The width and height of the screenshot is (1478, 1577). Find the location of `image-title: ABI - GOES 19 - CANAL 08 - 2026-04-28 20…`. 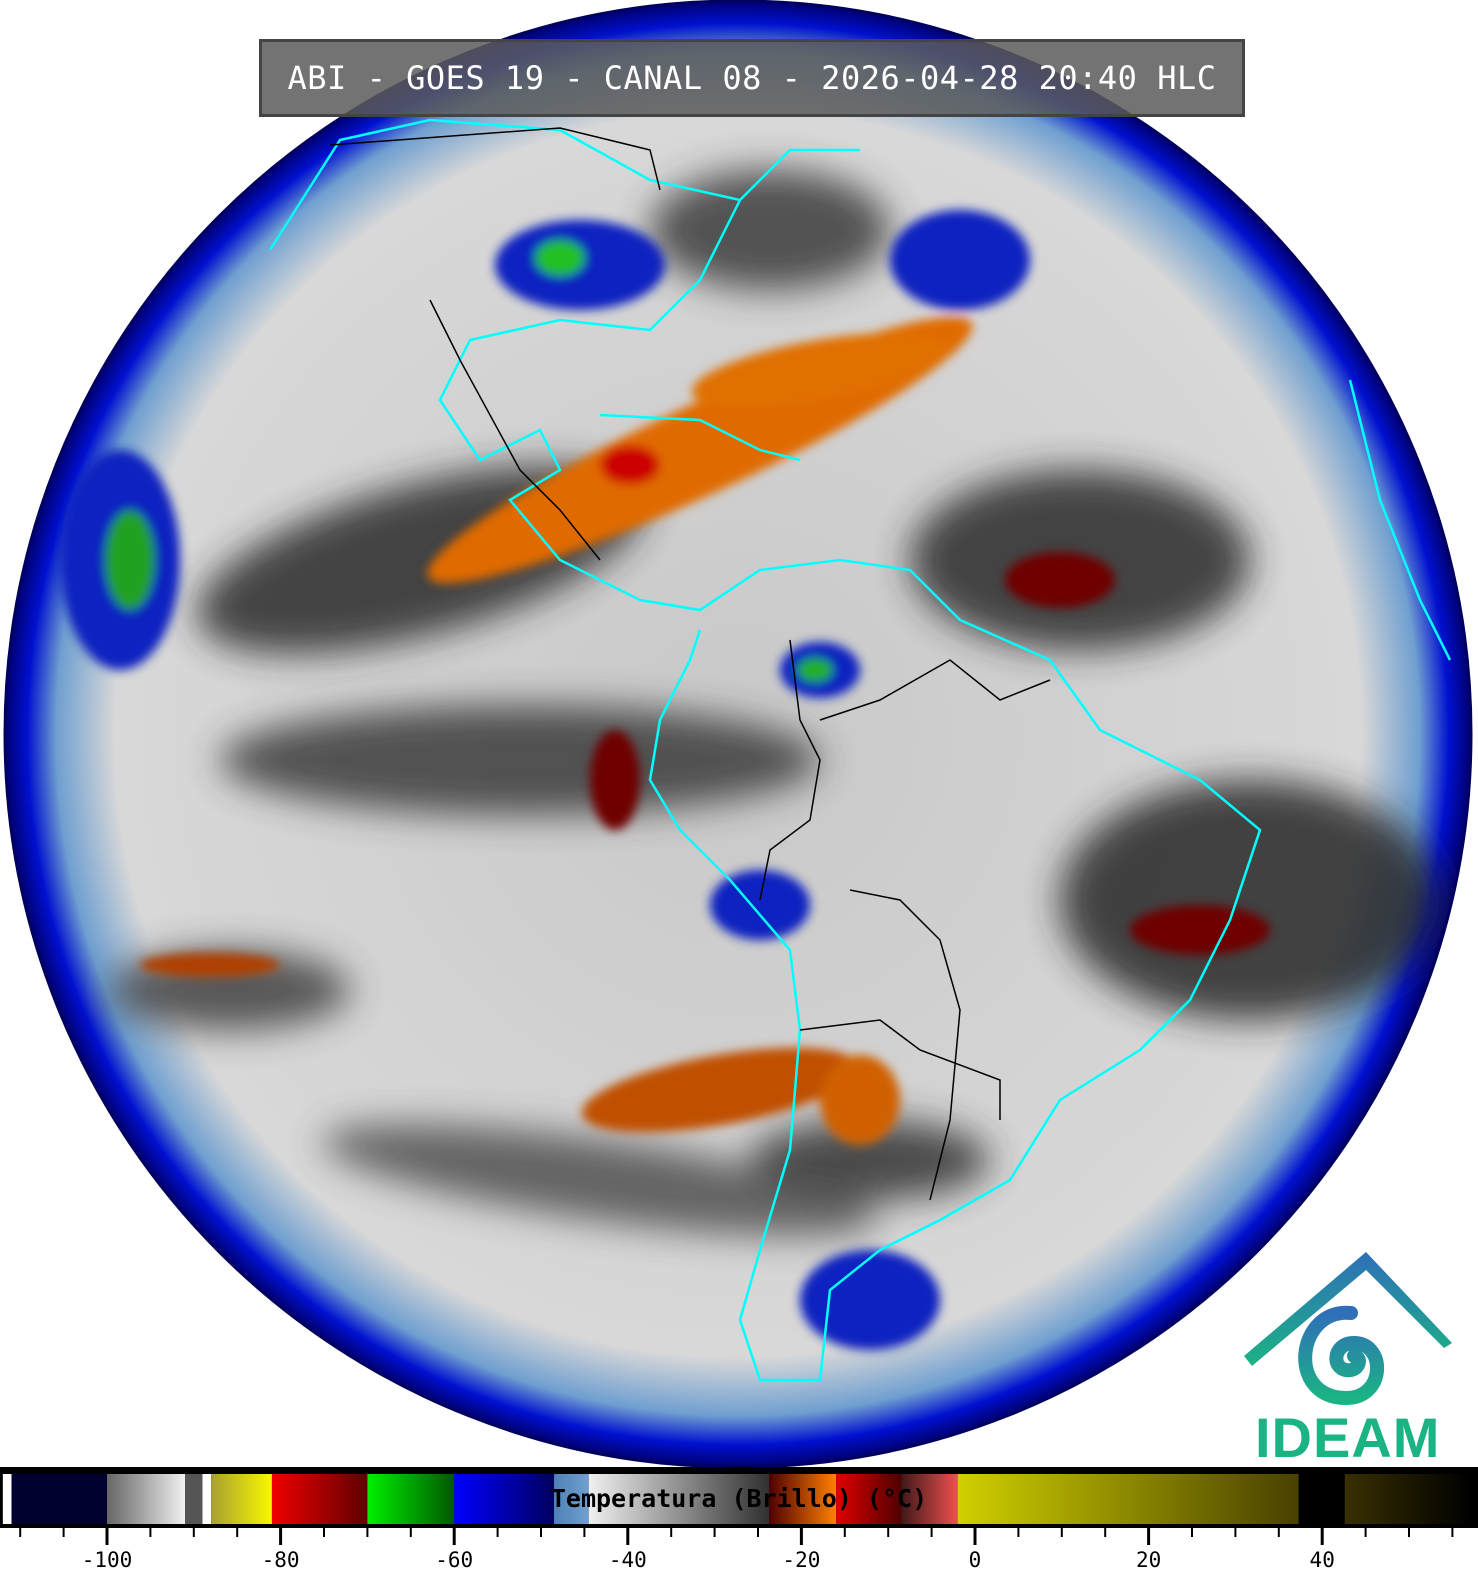

image-title: ABI - GOES 19 - CANAL 08 - 2026-04-28 20… is located at coordinates (752, 78).